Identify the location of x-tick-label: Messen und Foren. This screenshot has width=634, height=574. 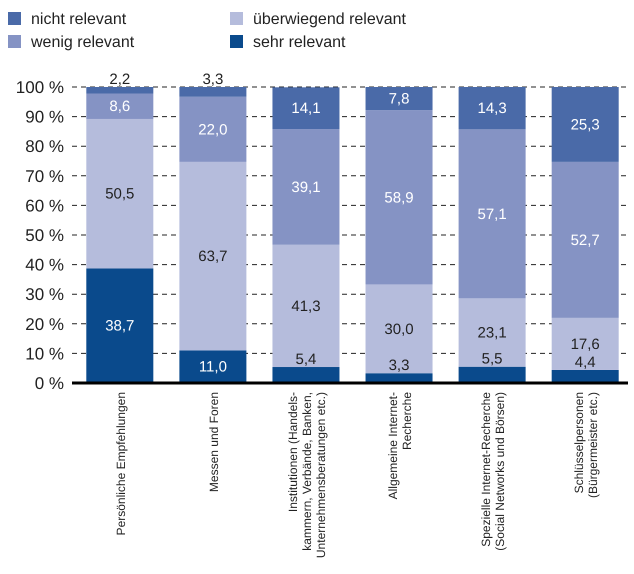
(213, 442).